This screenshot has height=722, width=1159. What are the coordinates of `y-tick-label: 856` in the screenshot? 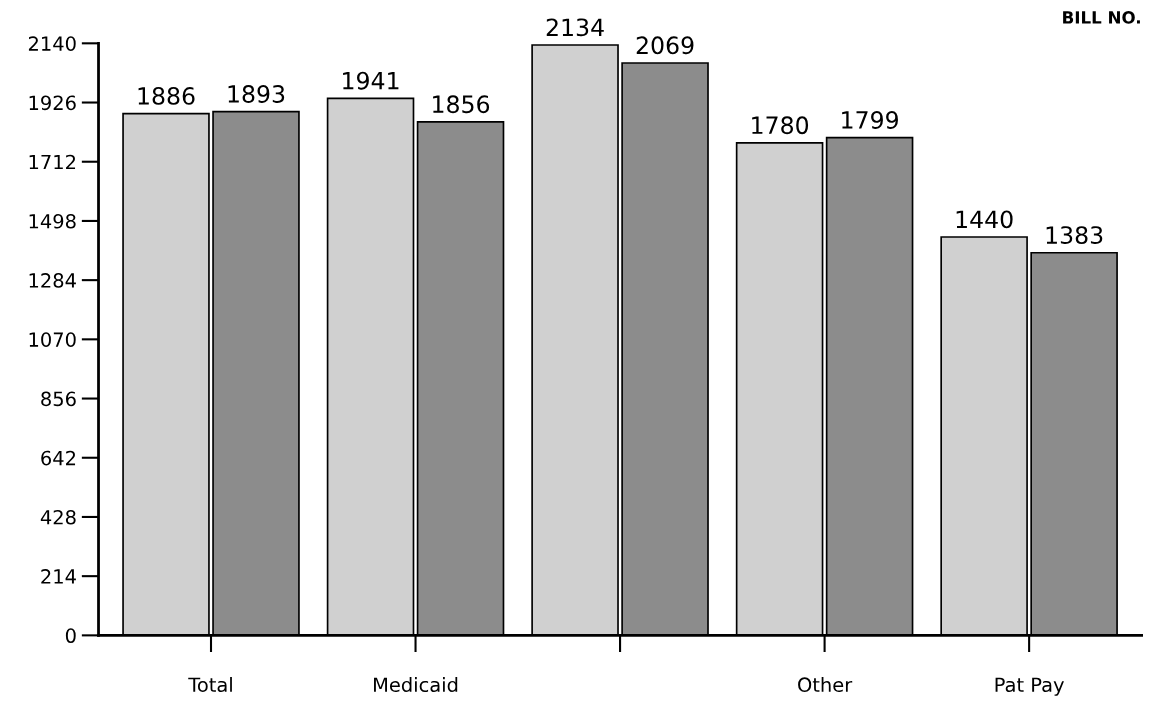 It's located at (58, 399).